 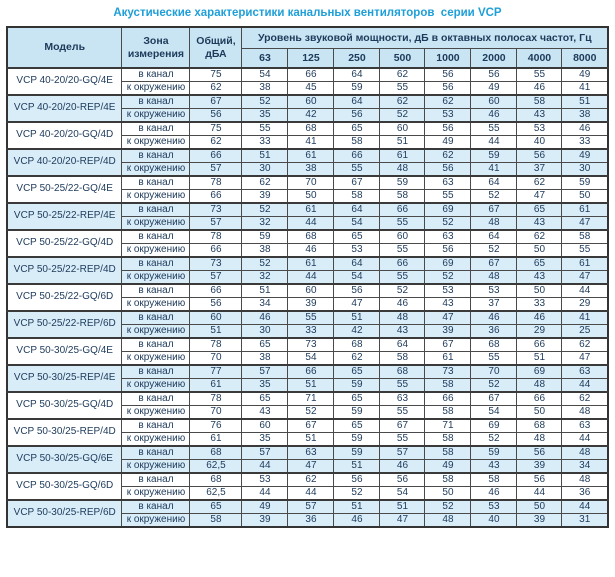 I want to click on col-header-zone: Зона измерения, so click(x=156, y=47).